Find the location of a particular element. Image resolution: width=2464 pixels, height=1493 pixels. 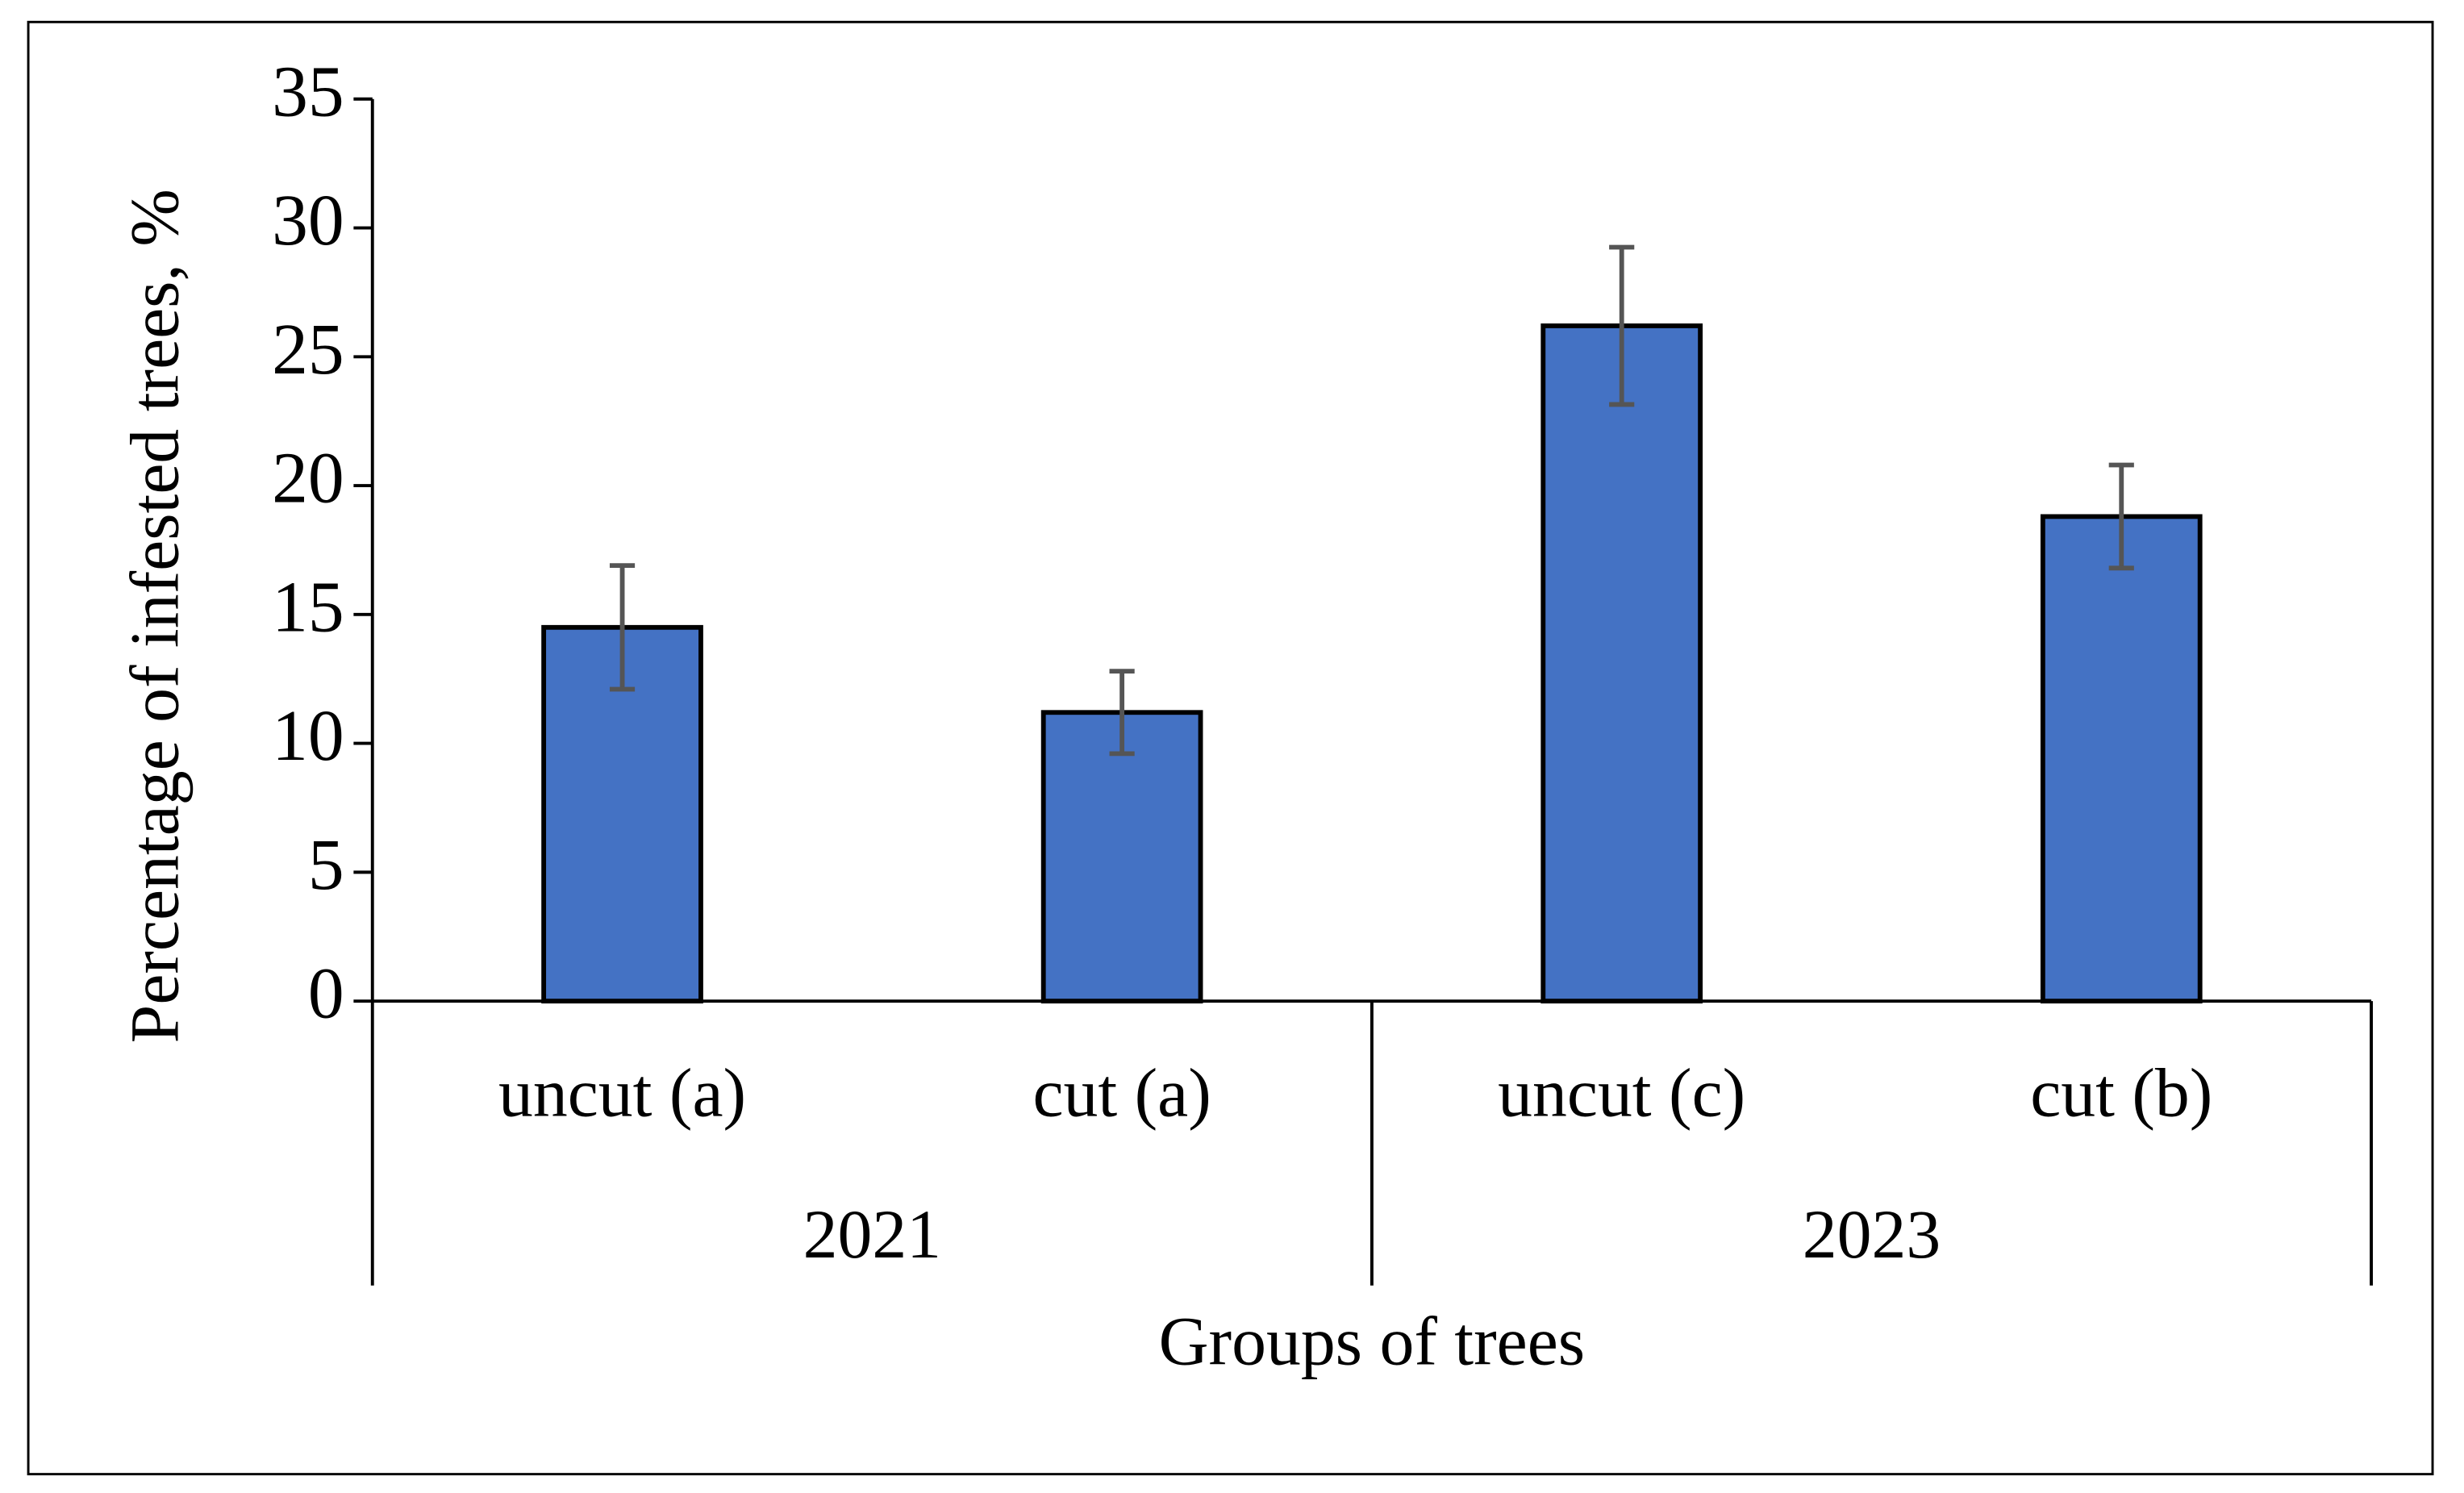

y-tick-label: 5 is located at coordinates (326, 865).